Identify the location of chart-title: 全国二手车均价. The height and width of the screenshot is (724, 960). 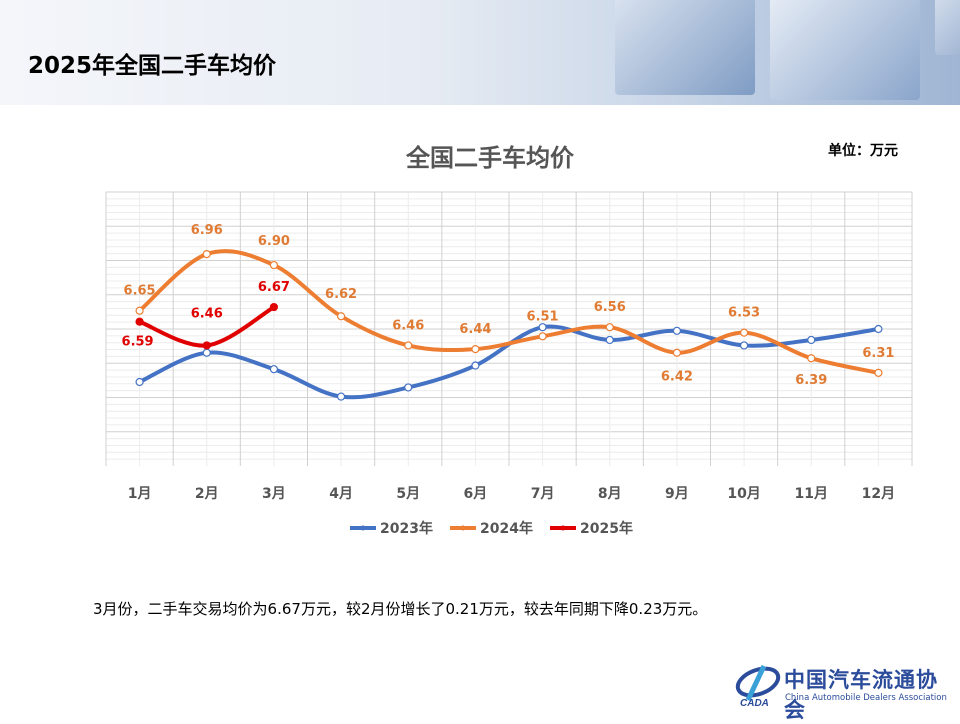
(490, 158).